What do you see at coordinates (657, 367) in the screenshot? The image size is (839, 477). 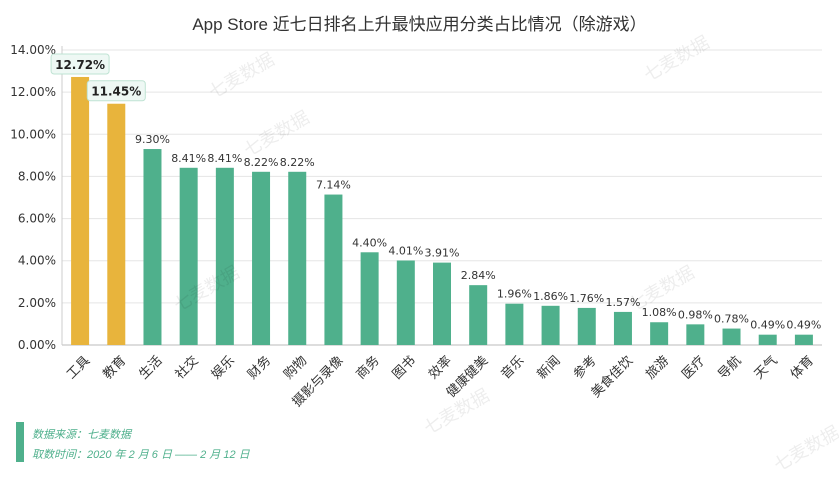 I see `x-tick-label: 旅游` at bounding box center [657, 367].